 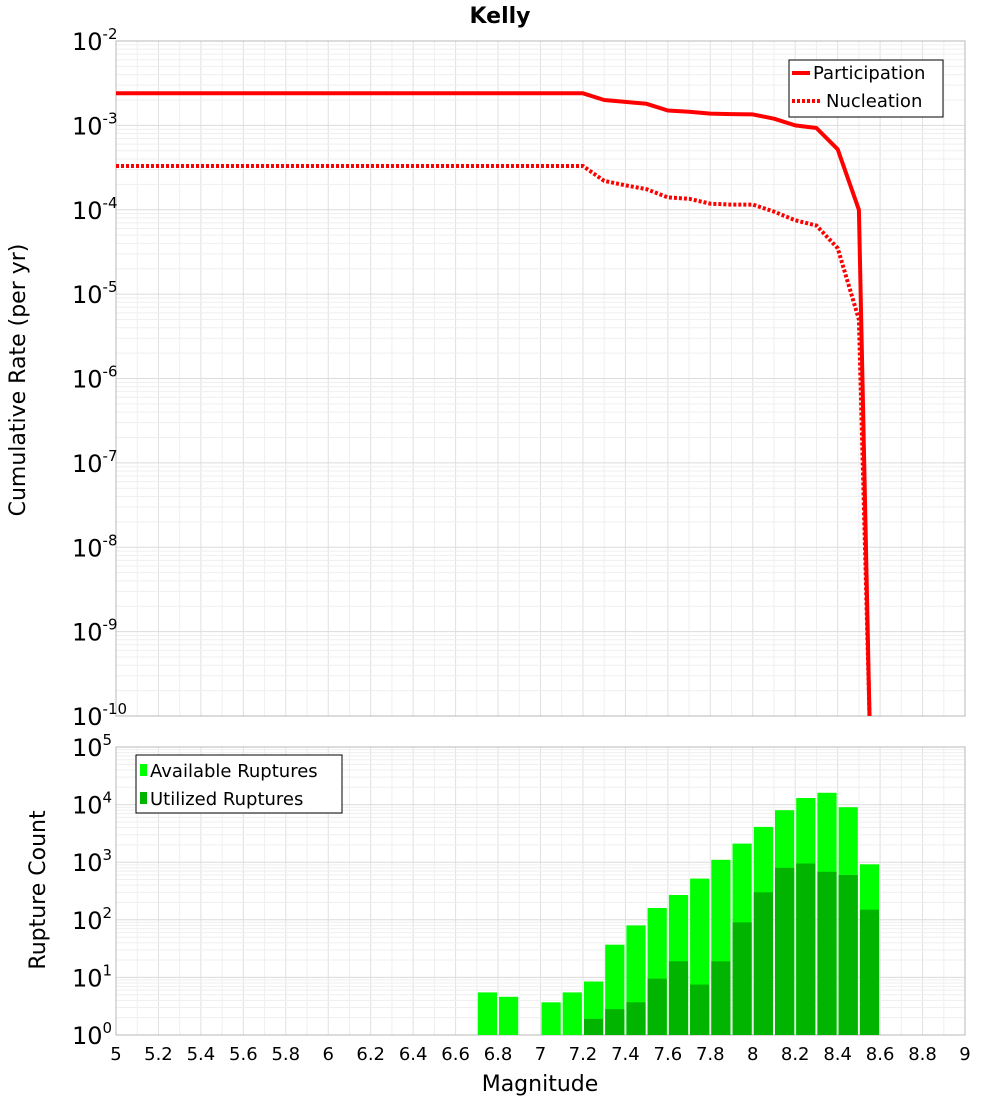 I want to click on legend-utilized-swatch, so click(x=143, y=798).